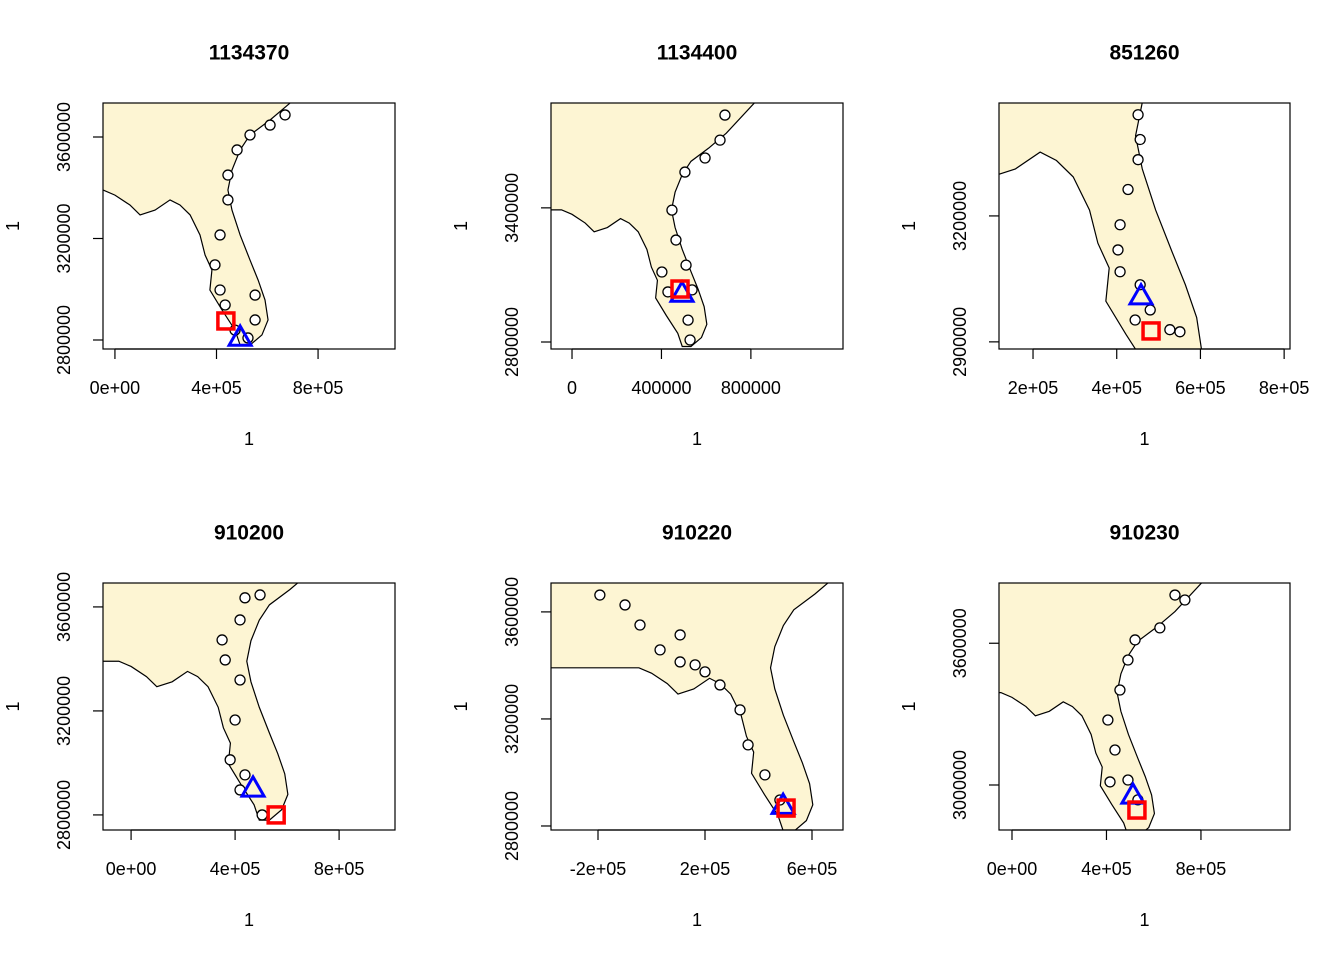 The image size is (1344, 965). I want to click on y-tick-label: 3400000, so click(512, 208).